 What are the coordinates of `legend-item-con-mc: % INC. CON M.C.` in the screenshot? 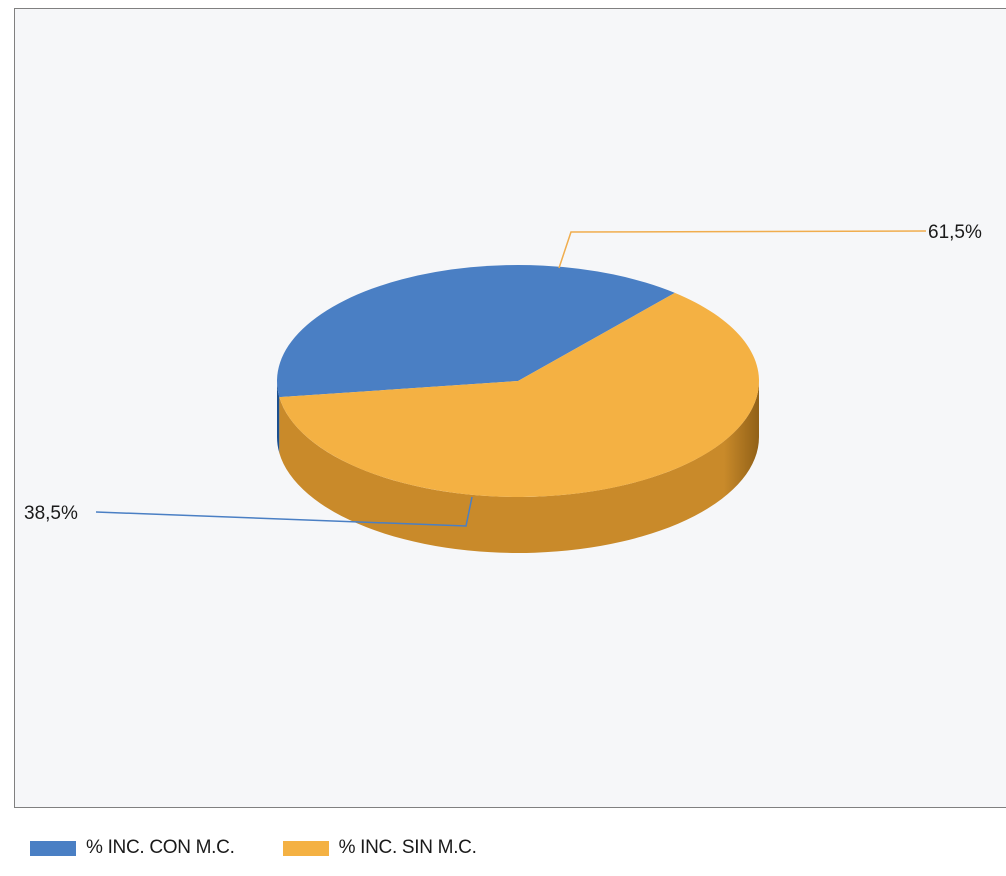 It's located at (132, 848).